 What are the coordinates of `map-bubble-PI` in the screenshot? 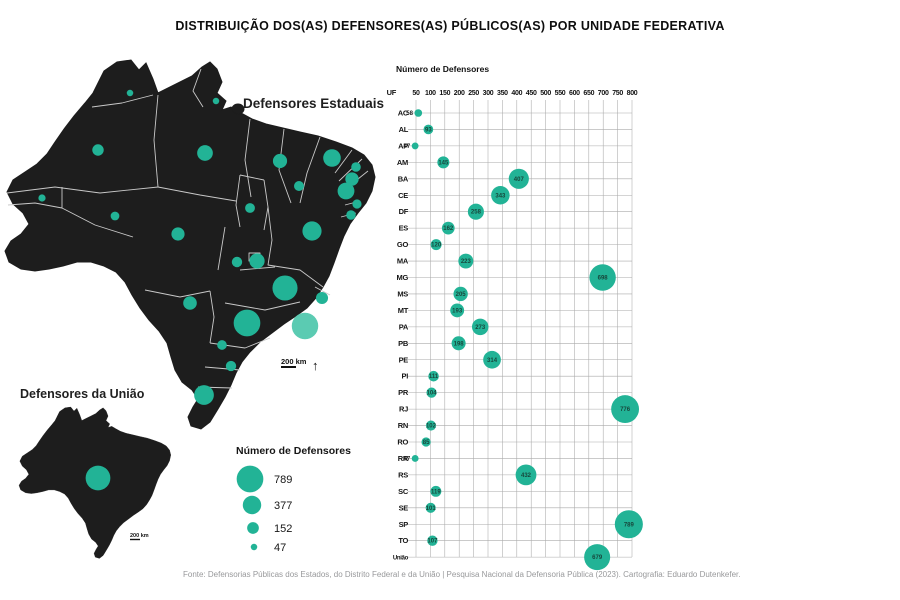 It's located at (299, 186).